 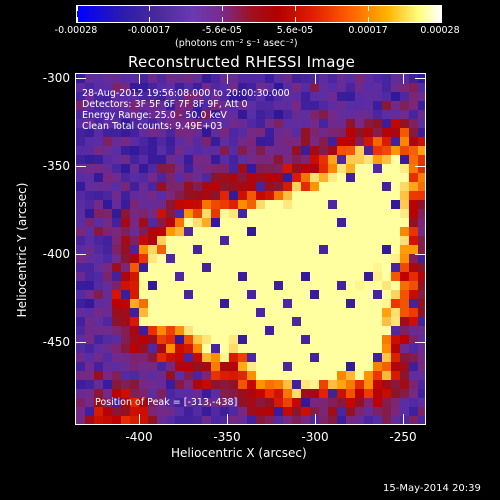 What do you see at coordinates (295, 30) in the screenshot?
I see `colorbar-label: 5.6e-05` at bounding box center [295, 30].